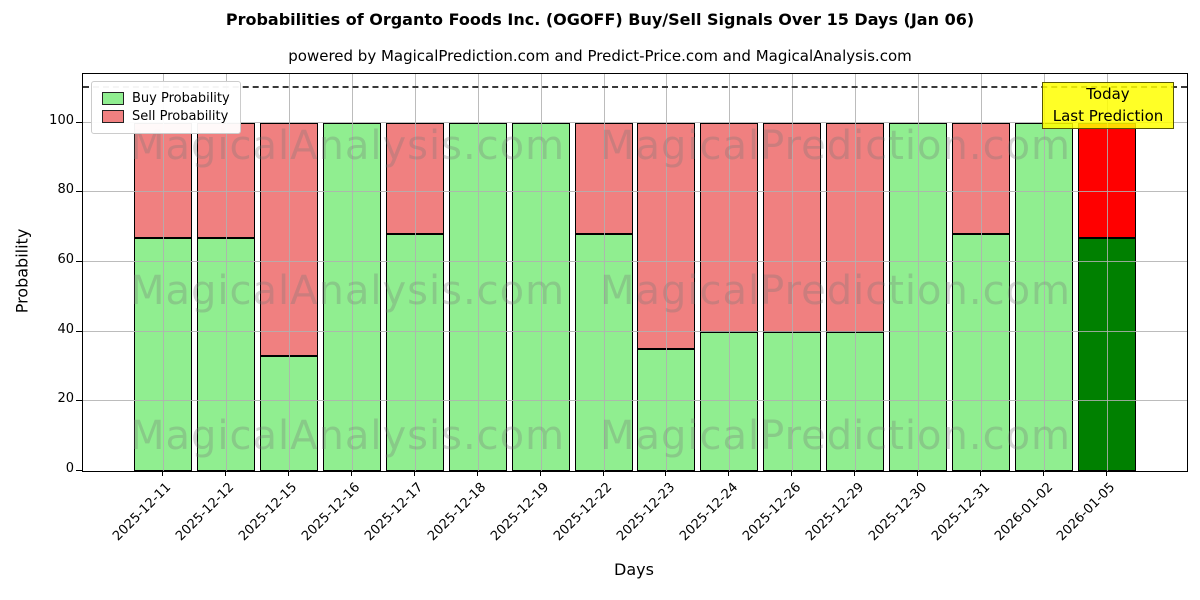 The width and height of the screenshot is (1200, 600). Describe the element at coordinates (520, 512) in the screenshot. I see `x-tick-label-text: 2025-12-19` at that location.